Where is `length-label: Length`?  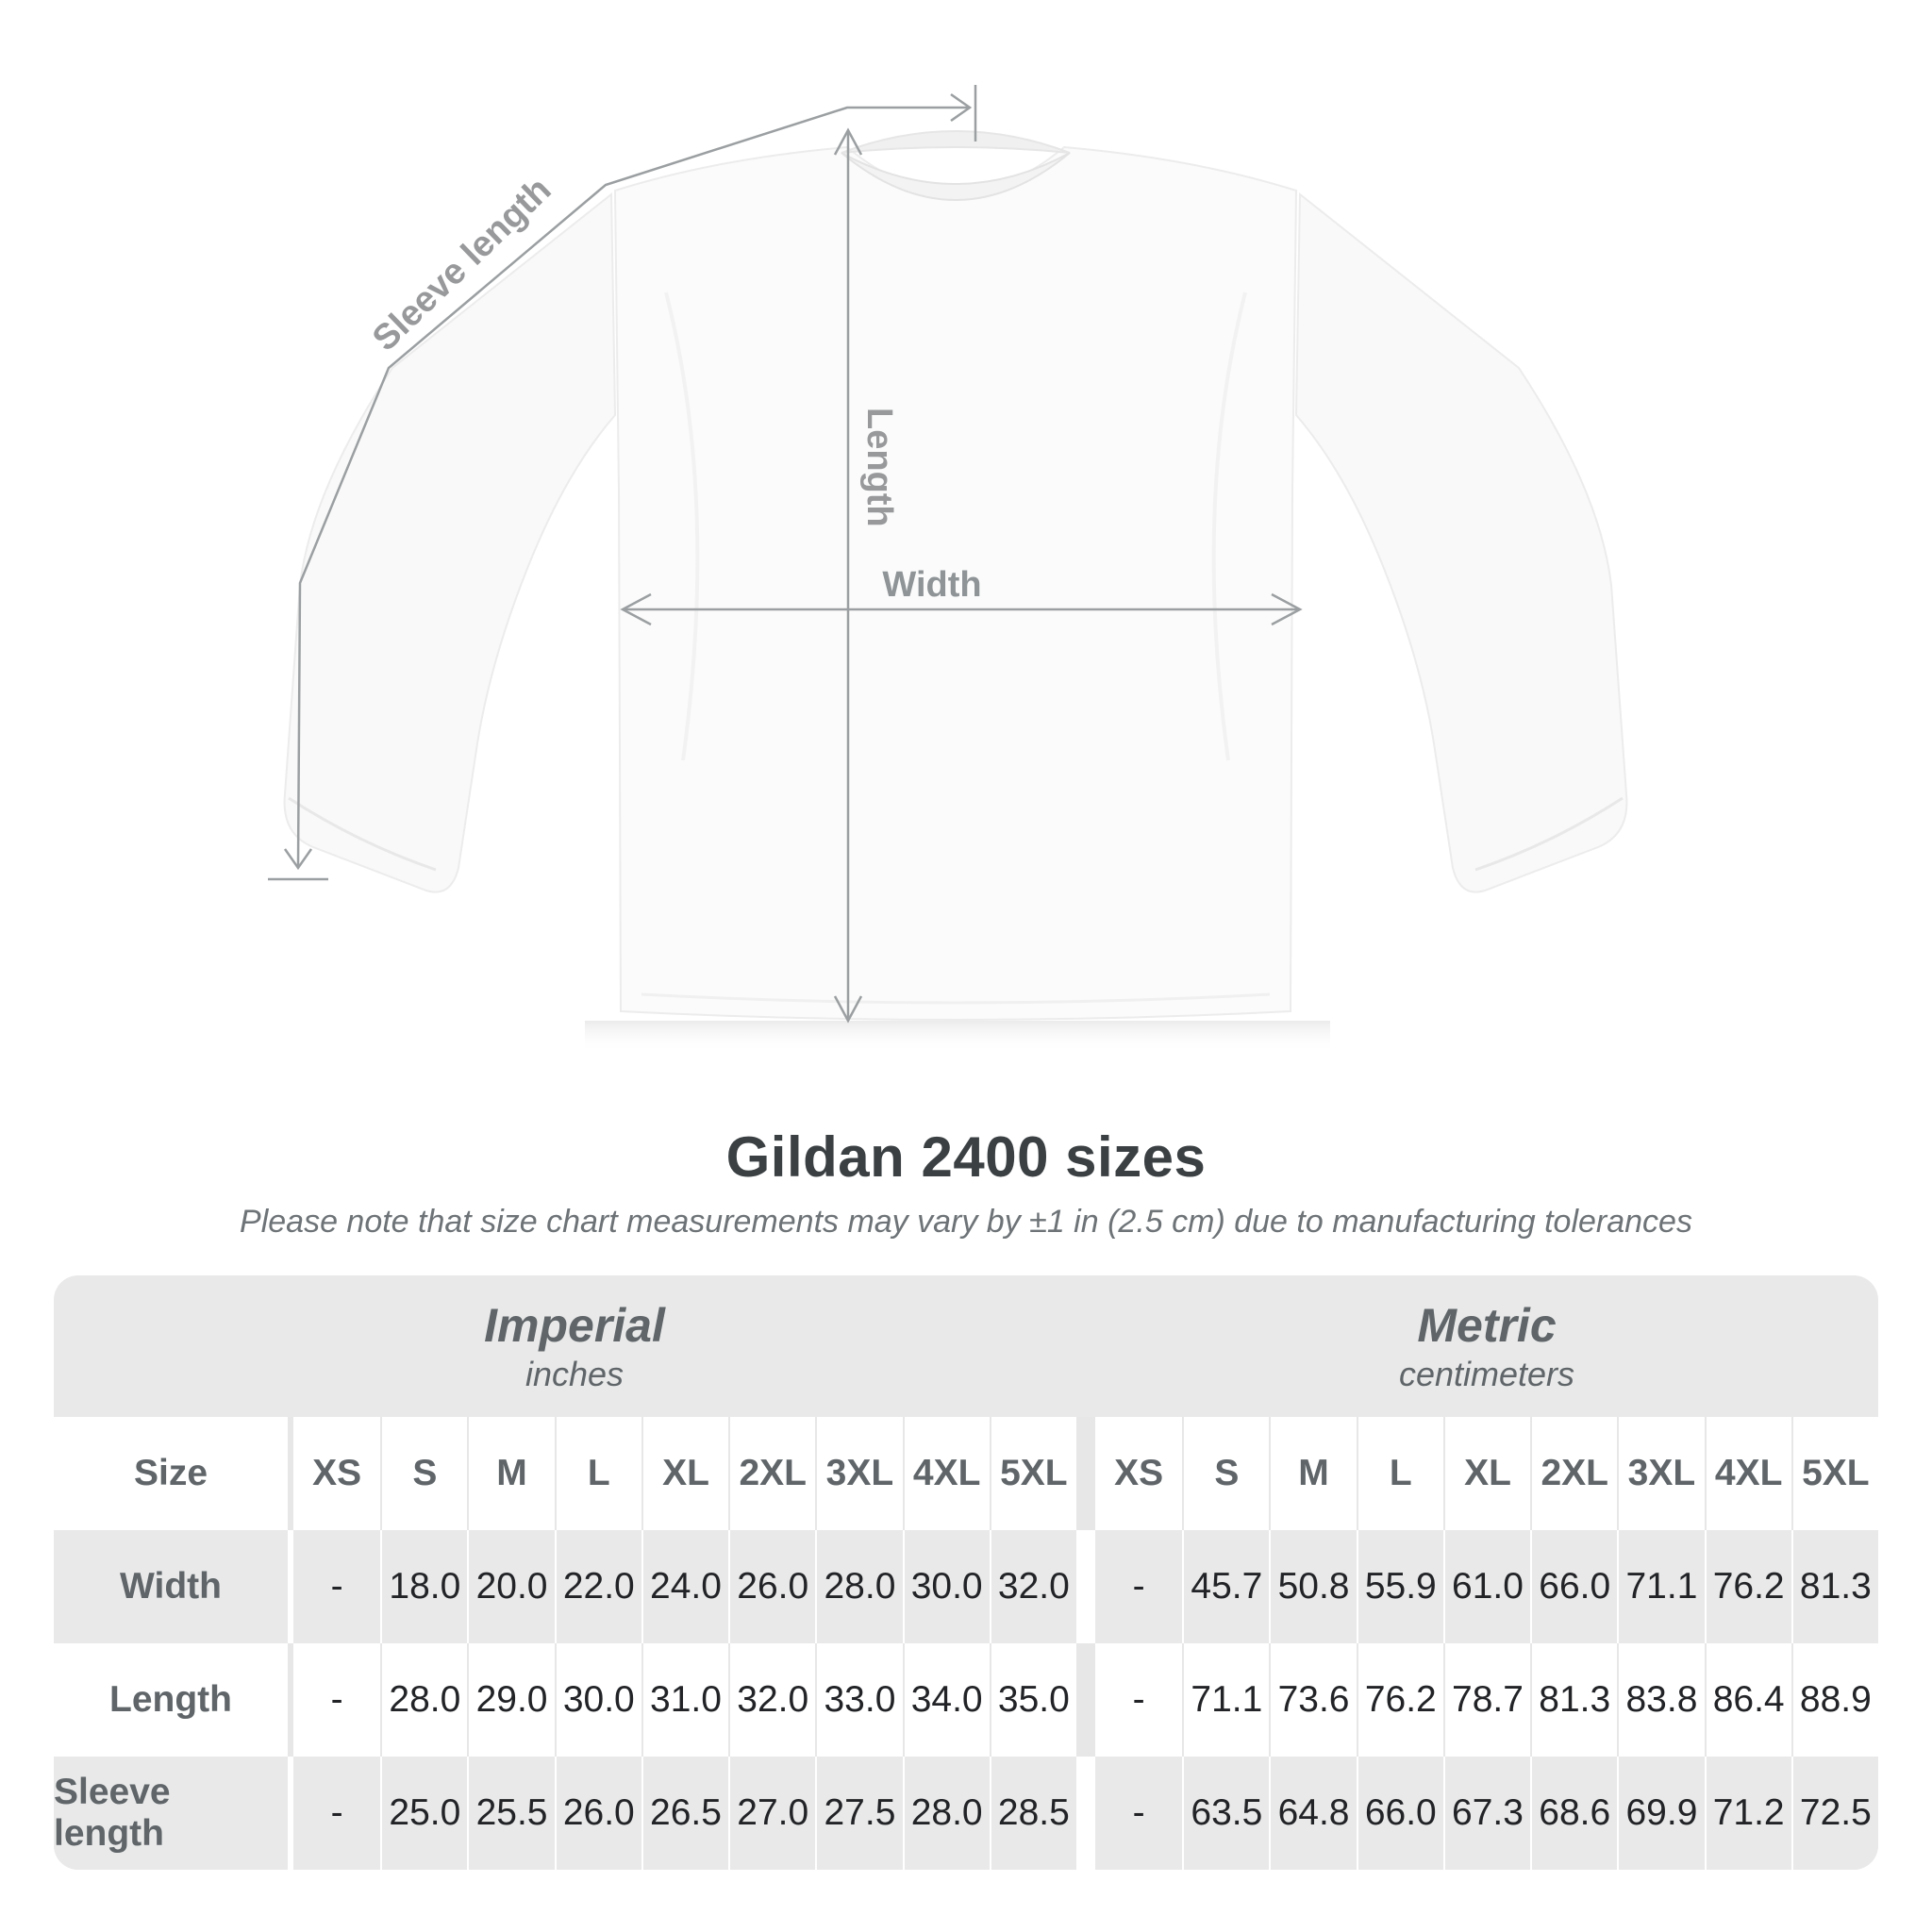
length-label: Length is located at coordinates (879, 467).